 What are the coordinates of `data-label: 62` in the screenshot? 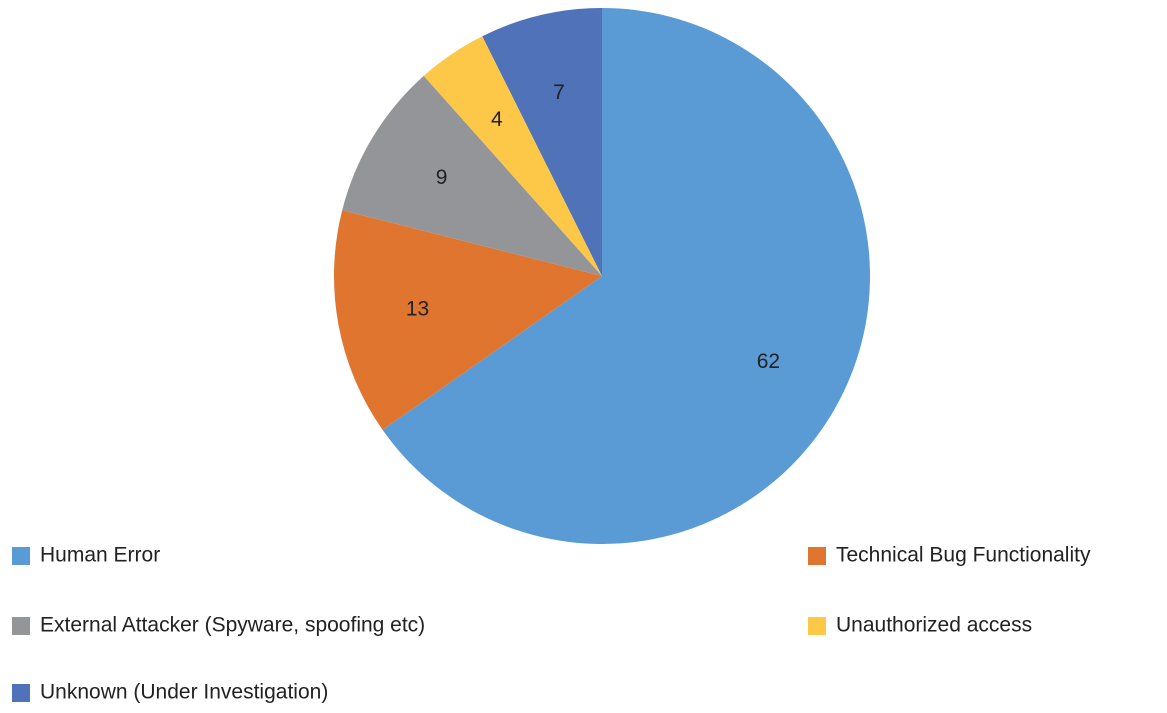 It's located at (768, 361).